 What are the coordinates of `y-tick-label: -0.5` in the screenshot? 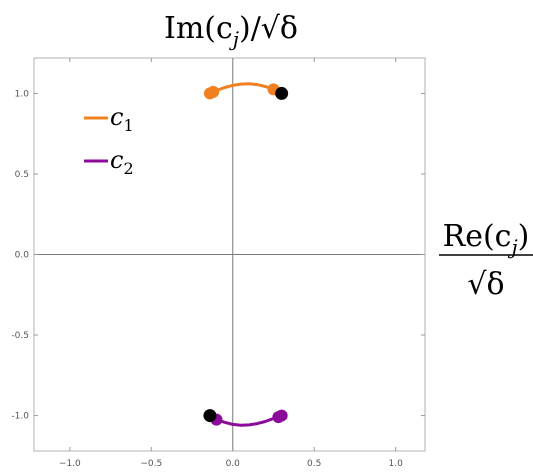 It's located at (20, 336).